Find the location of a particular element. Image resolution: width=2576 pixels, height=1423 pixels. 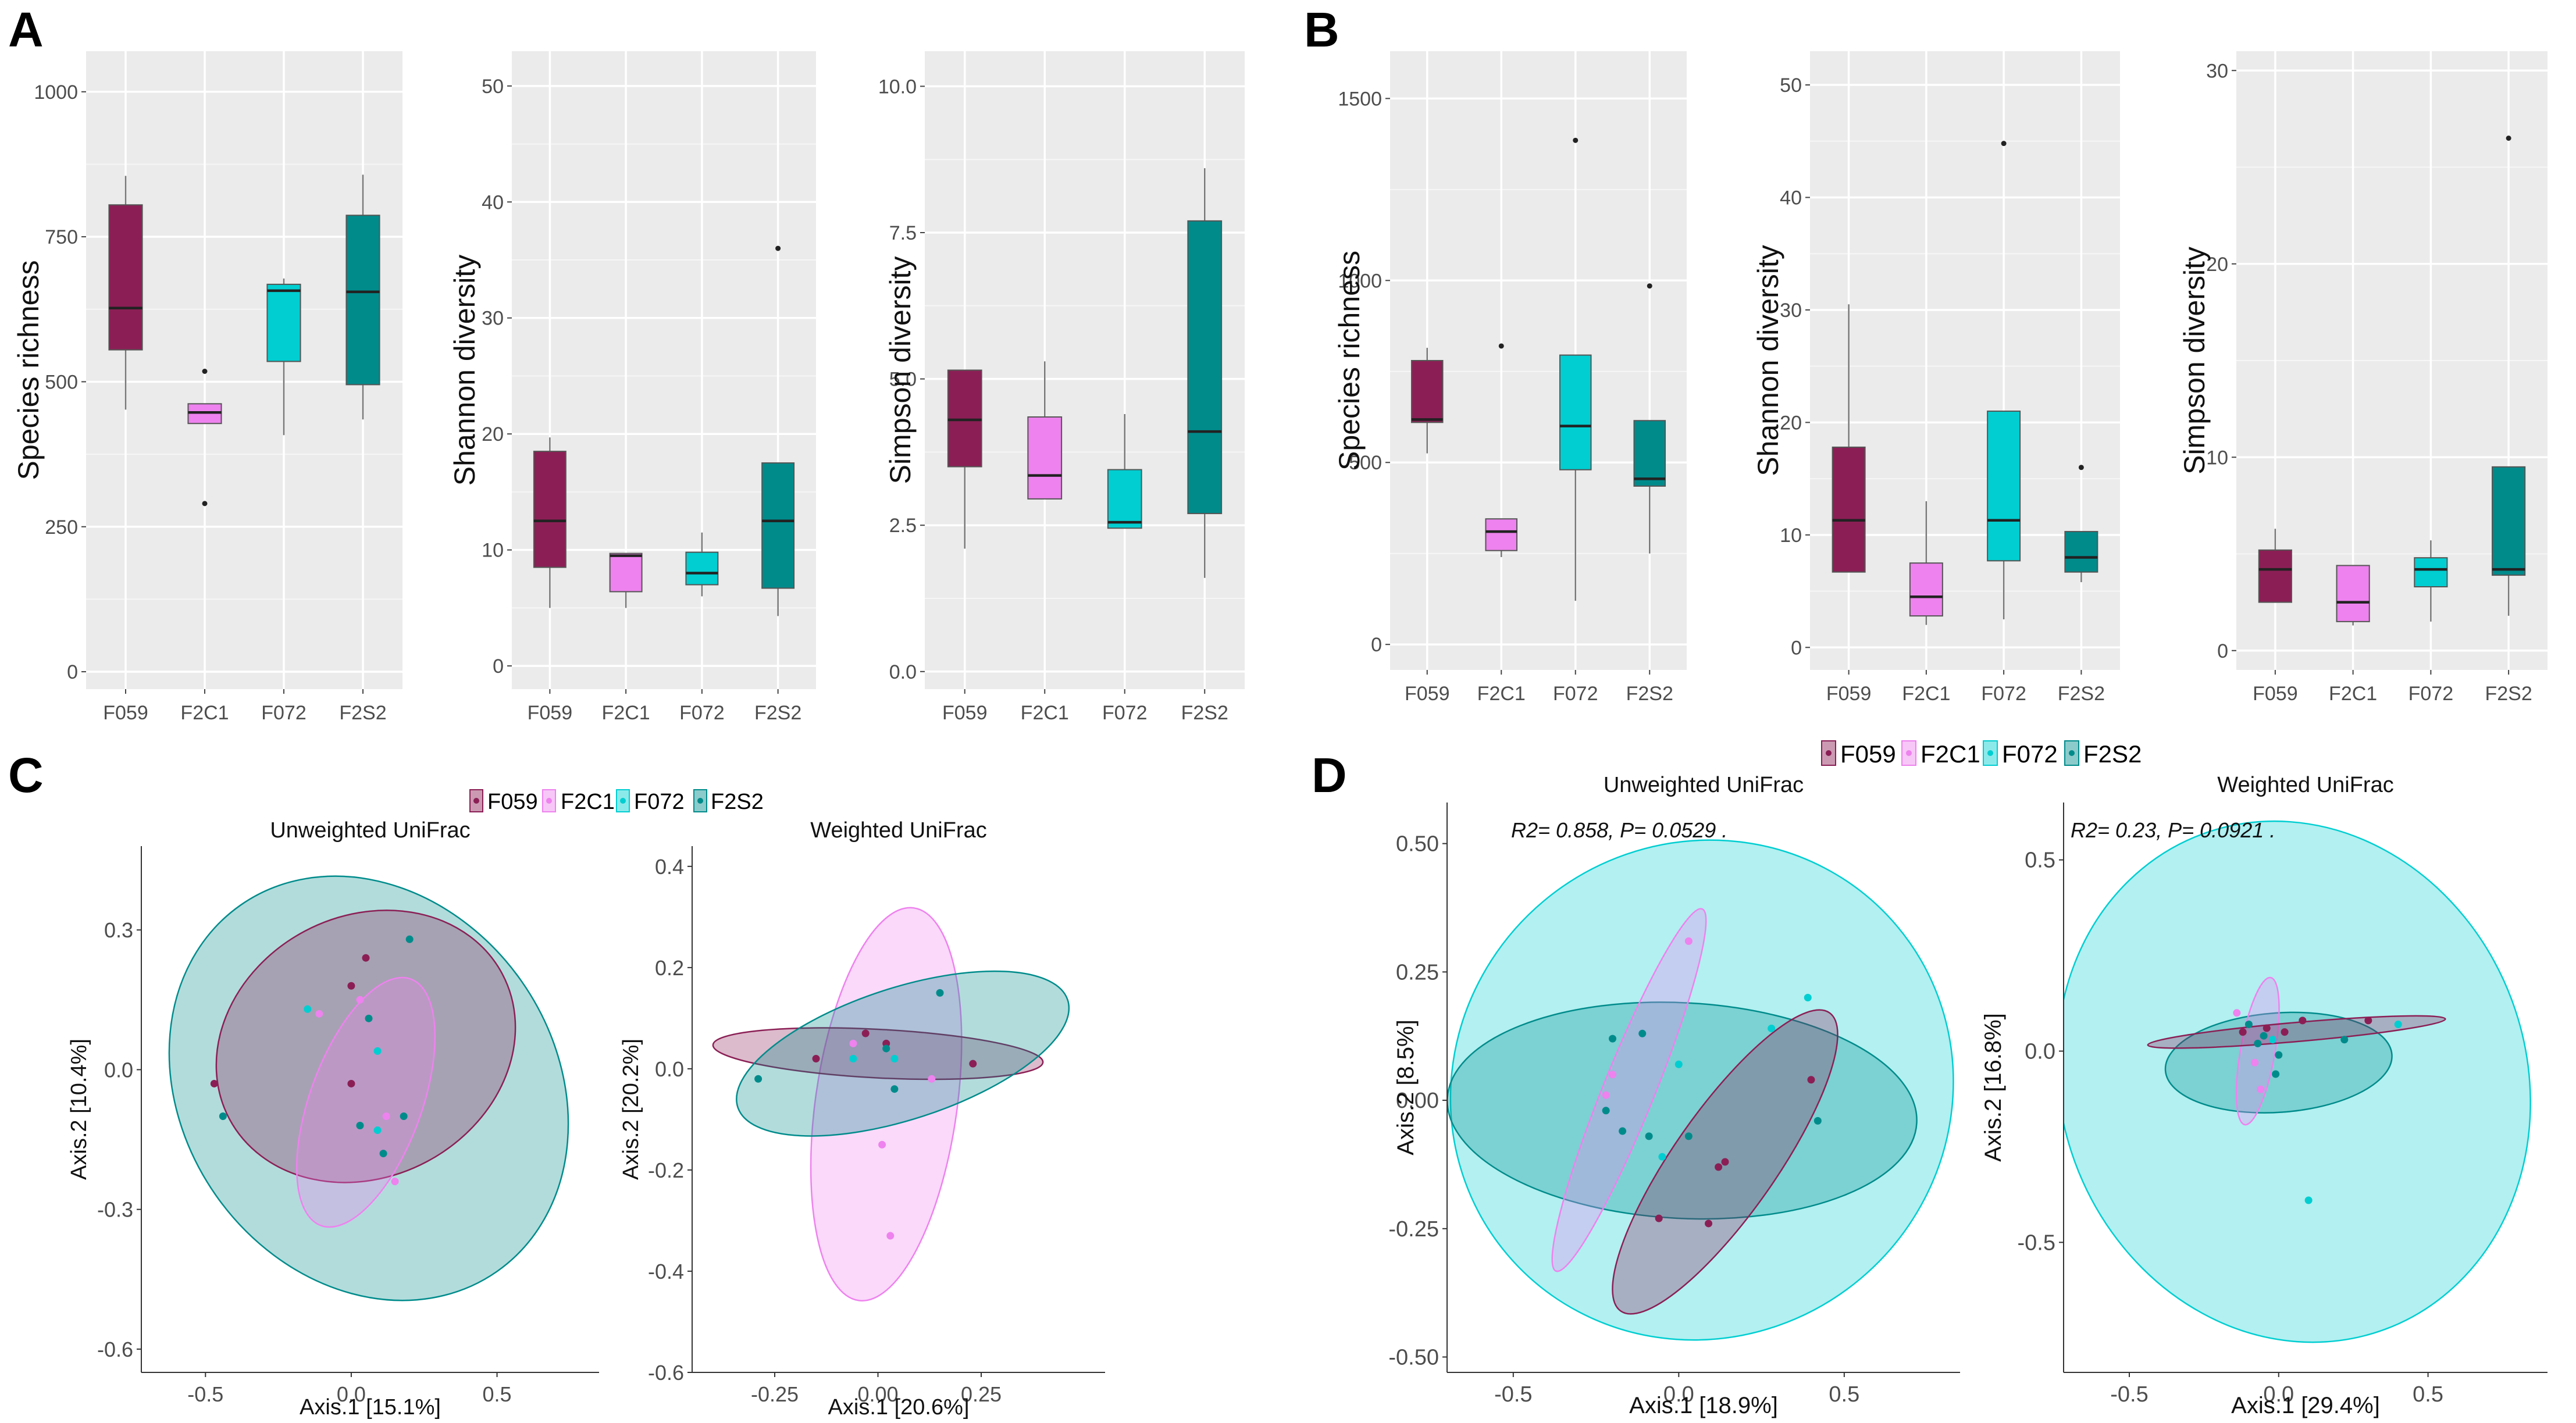

legend-d-dot-f2c1 is located at coordinates (1909, 753).